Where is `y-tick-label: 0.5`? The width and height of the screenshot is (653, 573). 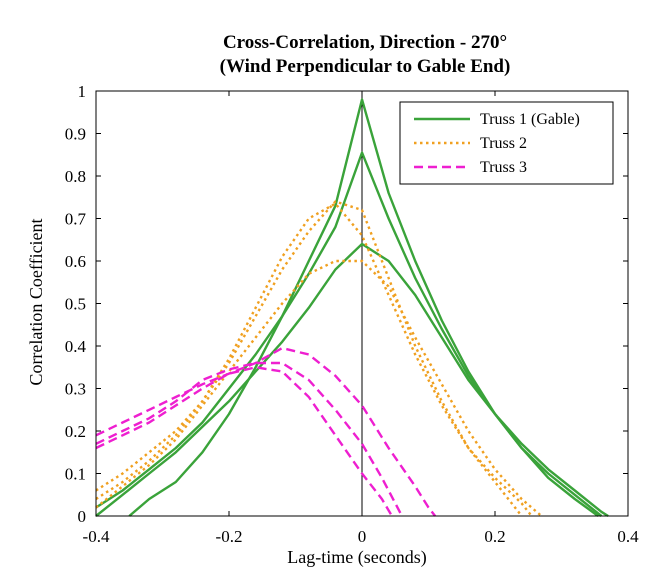 y-tick-label: 0.5 is located at coordinates (75, 304).